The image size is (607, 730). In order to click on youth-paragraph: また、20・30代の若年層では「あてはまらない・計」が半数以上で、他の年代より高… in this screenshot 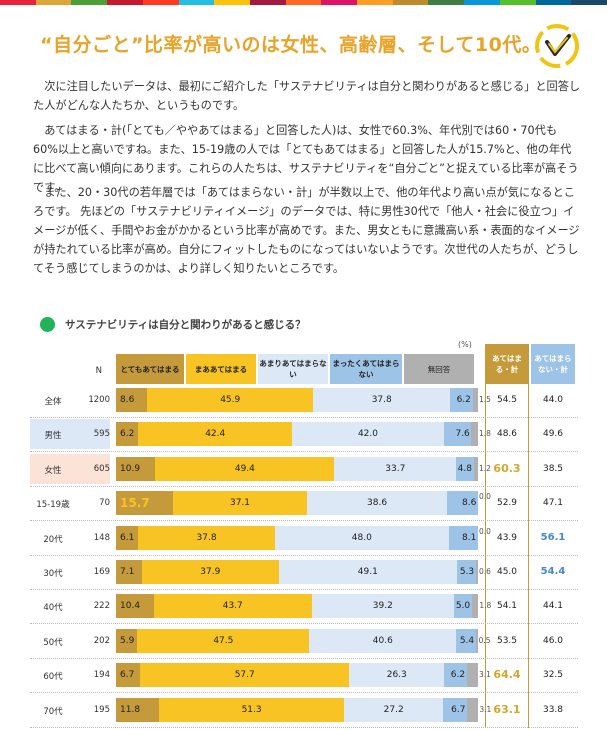, I will do `click(306, 230)`.